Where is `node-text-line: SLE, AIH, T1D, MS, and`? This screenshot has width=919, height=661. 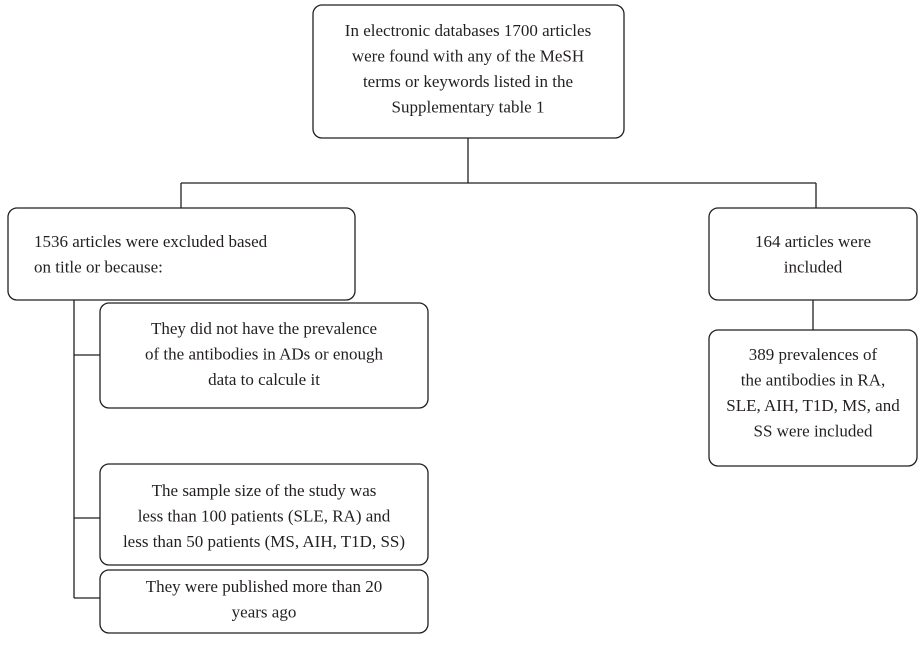 node-text-line: SLE, AIH, T1D, MS, and is located at coordinates (813, 405).